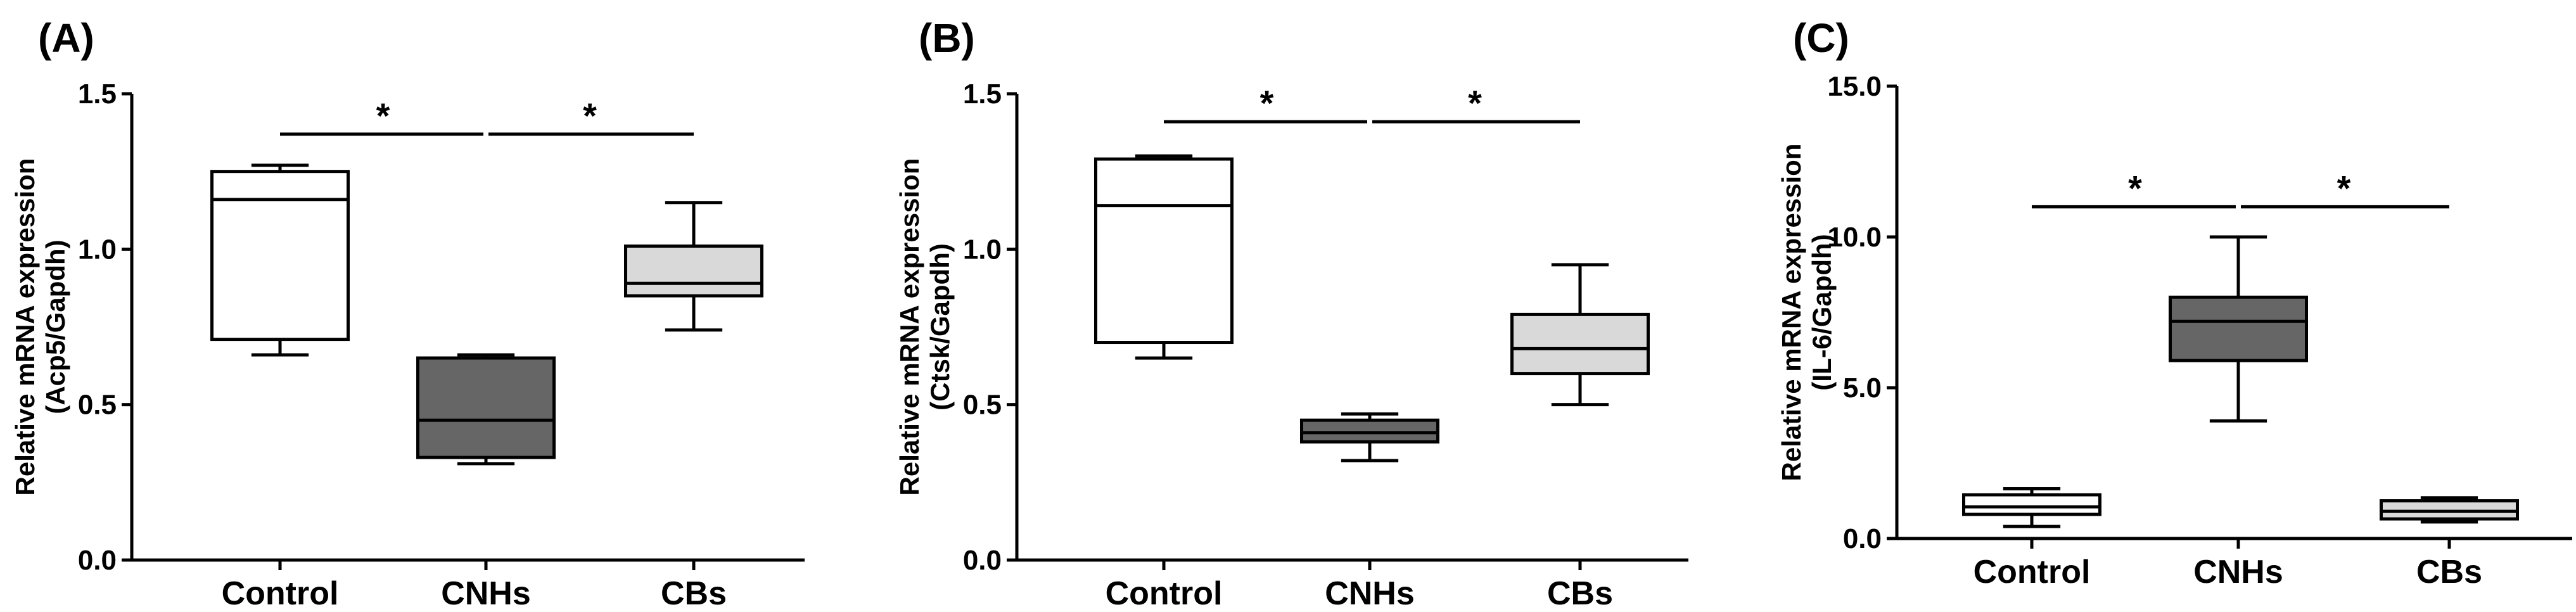 Image resolution: width=2576 pixels, height=612 pixels. Describe the element at coordinates (940, 327) in the screenshot. I see `y-axis-title-line2: (Ctsk/Gapdh)` at that location.